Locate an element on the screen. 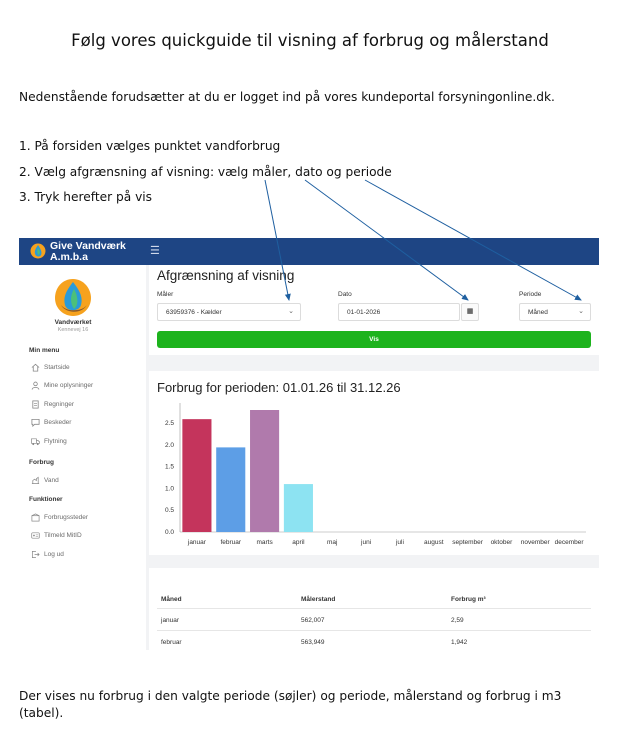 The width and height of the screenshot is (620, 732). table-cell: januar is located at coordinates (170, 620).